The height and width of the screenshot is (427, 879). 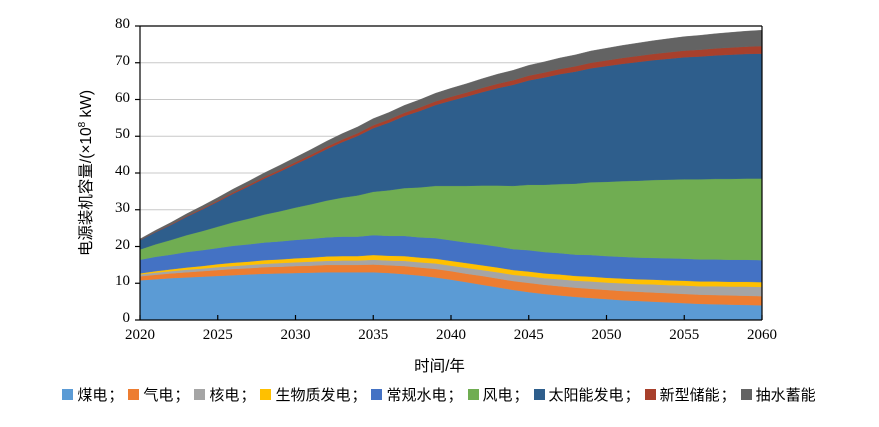 I want to click on y-tick-label: 70, so click(x=122, y=60).